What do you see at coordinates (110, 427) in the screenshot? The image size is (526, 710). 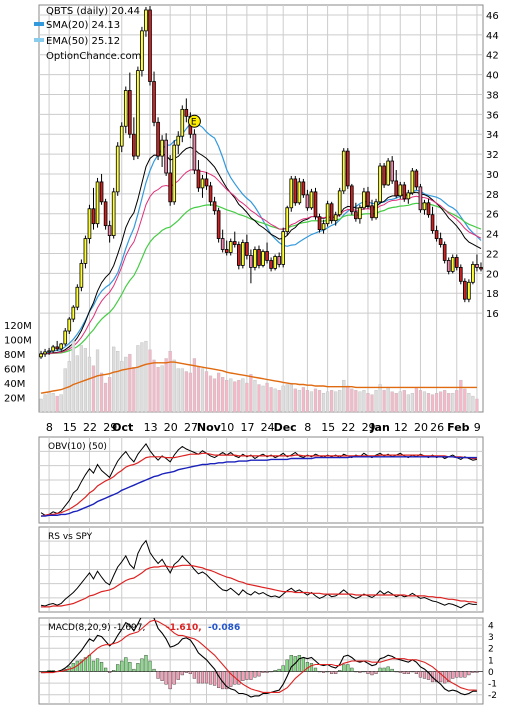 I see `date-tick-label: 29` at bounding box center [110, 427].